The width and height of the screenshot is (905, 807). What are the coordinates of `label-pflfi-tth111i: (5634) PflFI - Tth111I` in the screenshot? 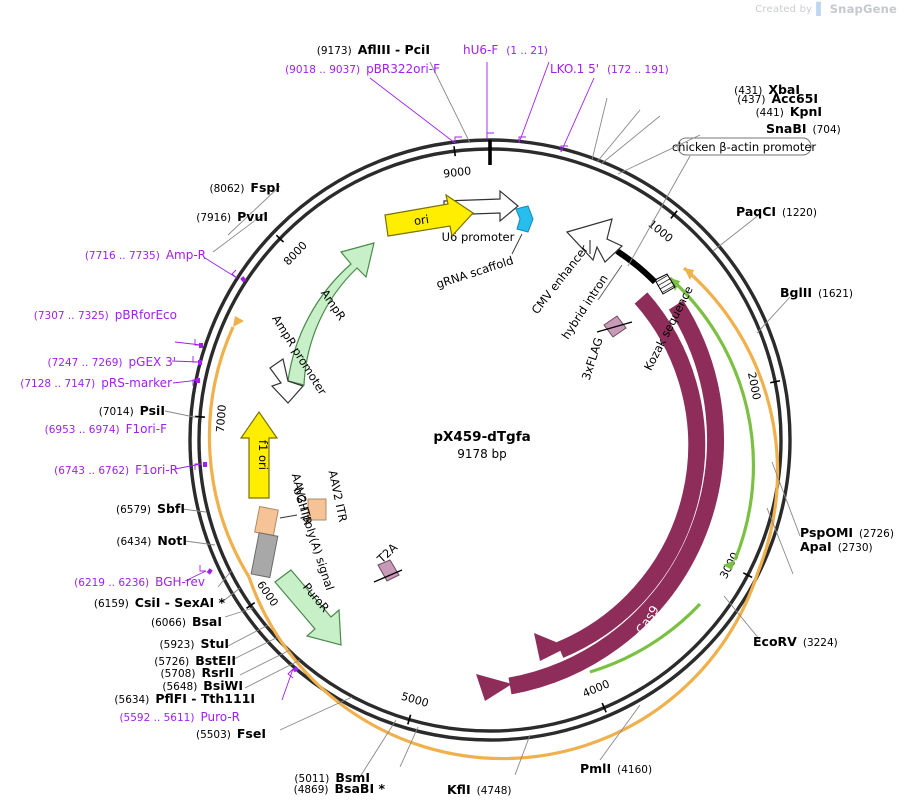 It's located at (184, 698).